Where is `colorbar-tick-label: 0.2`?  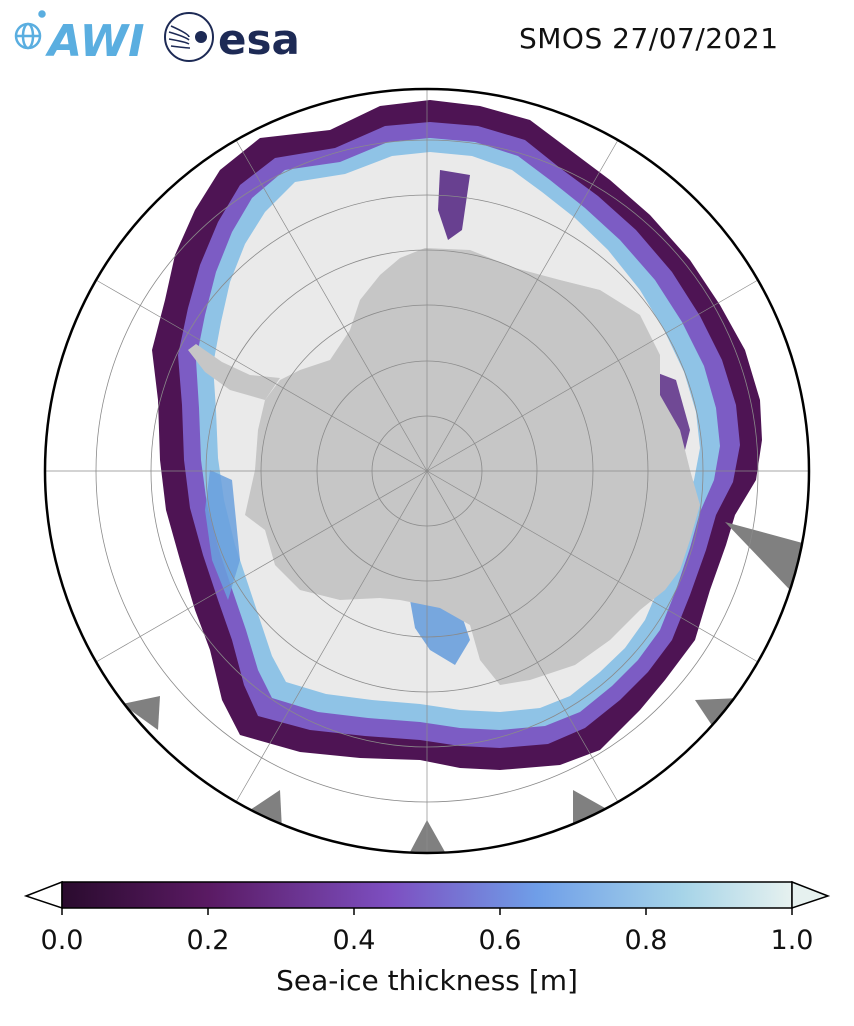 colorbar-tick-label: 0.2 is located at coordinates (208, 940).